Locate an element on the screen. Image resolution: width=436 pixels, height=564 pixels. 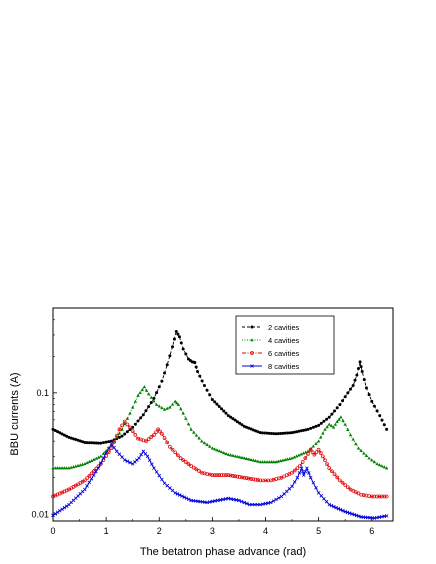
legend-label: 6 cavities is located at coordinates (284, 353).